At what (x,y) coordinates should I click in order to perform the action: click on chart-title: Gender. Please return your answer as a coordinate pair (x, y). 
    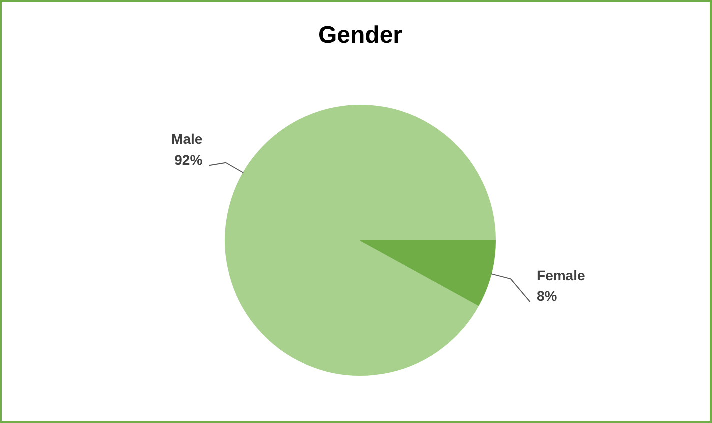
    Looking at the image, I should click on (360, 35).